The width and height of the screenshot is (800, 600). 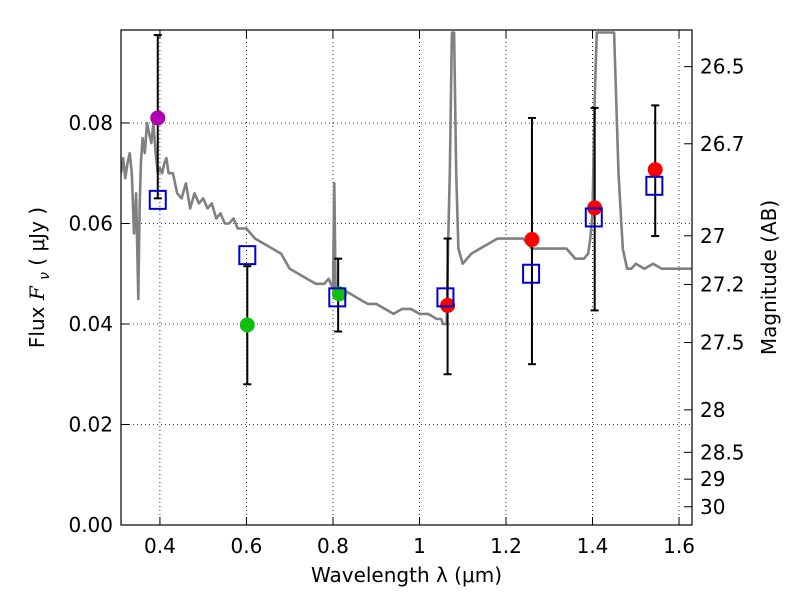 I want to click on right-tick-label: 28.5, so click(x=722, y=452).